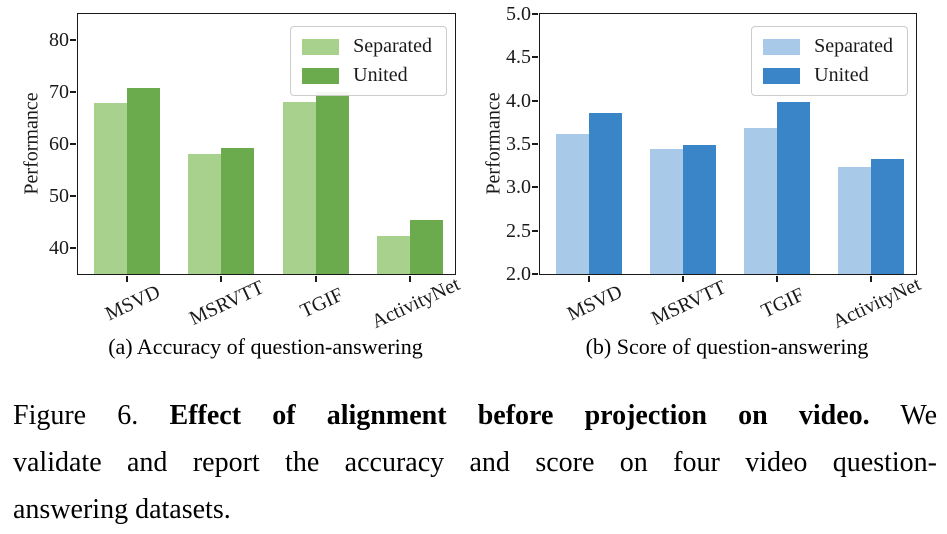 This screenshot has width=947, height=534. What do you see at coordinates (518, 274) in the screenshot?
I see `y-tick-label: 2.0` at bounding box center [518, 274].